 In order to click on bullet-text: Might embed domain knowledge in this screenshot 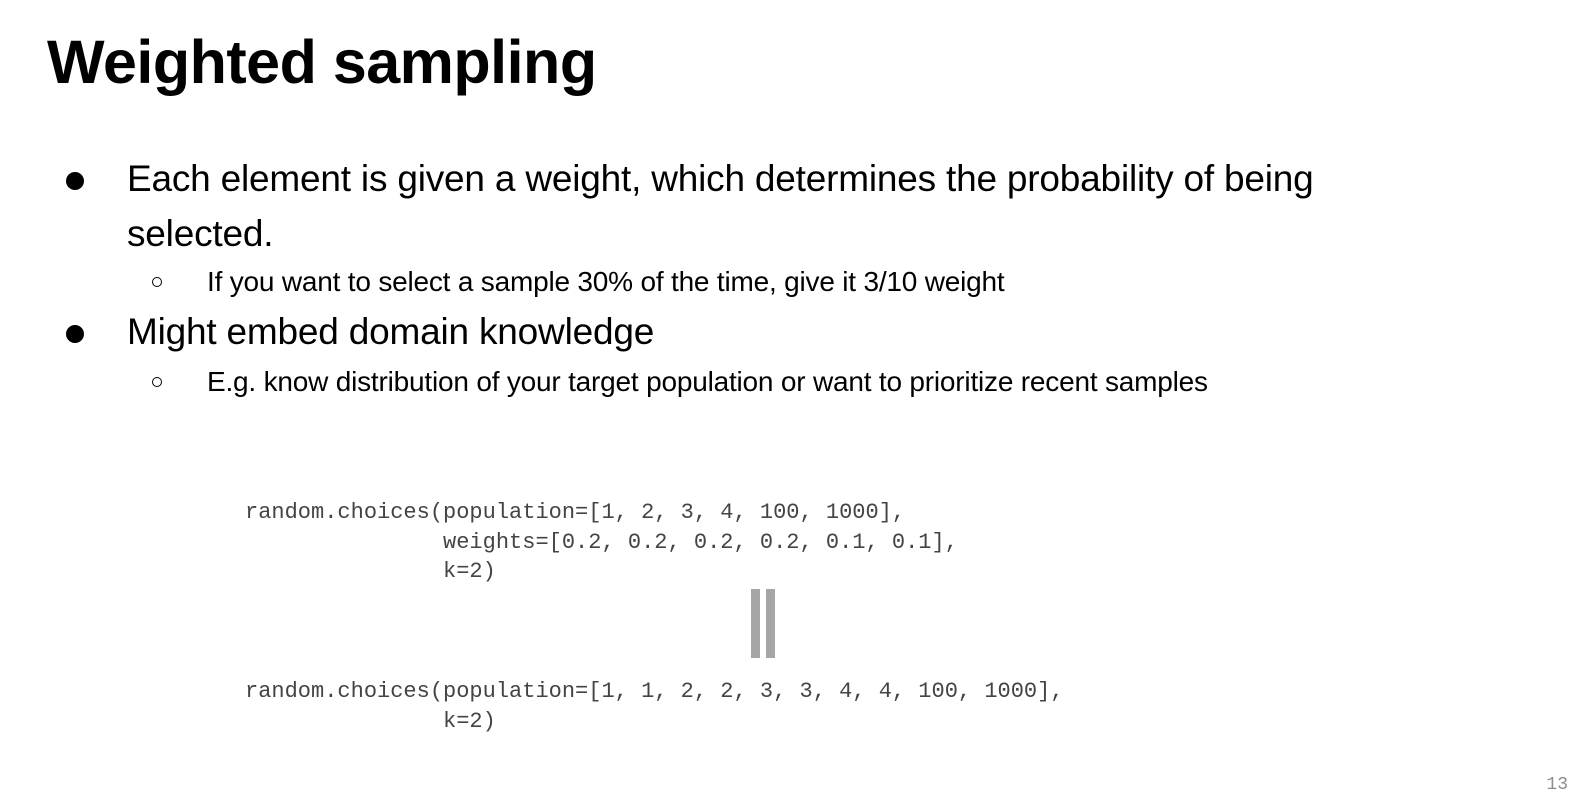, I will do `click(391, 331)`.